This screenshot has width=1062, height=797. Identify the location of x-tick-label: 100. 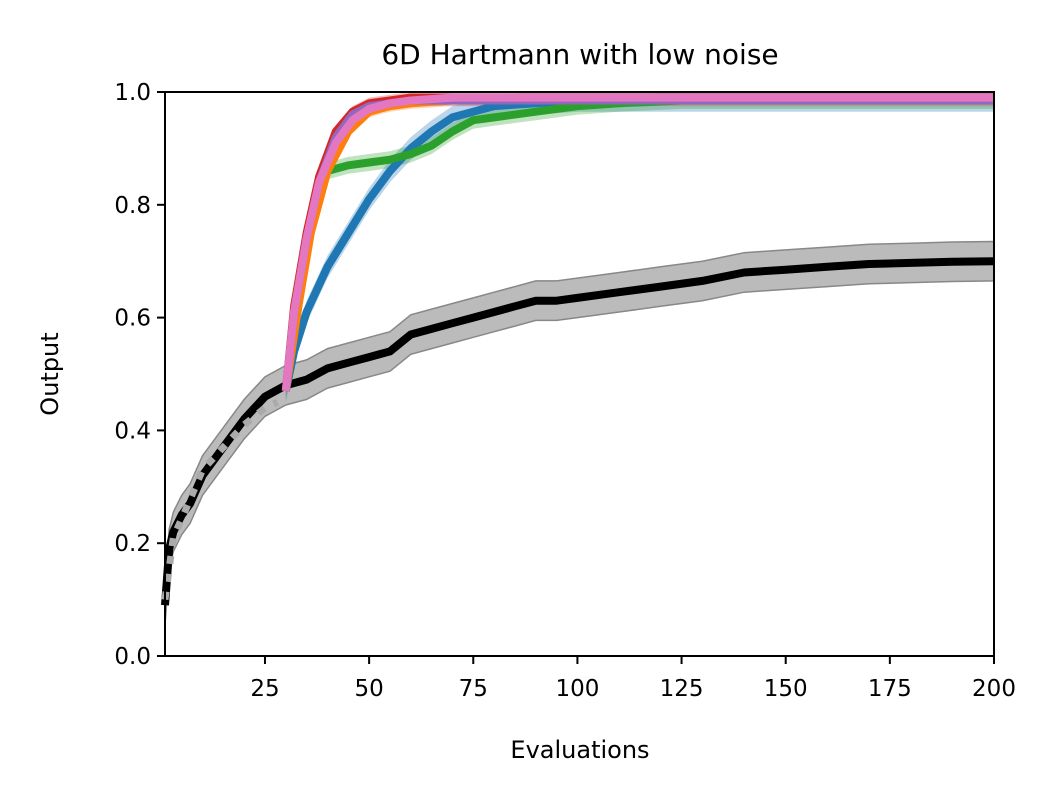
(577, 689).